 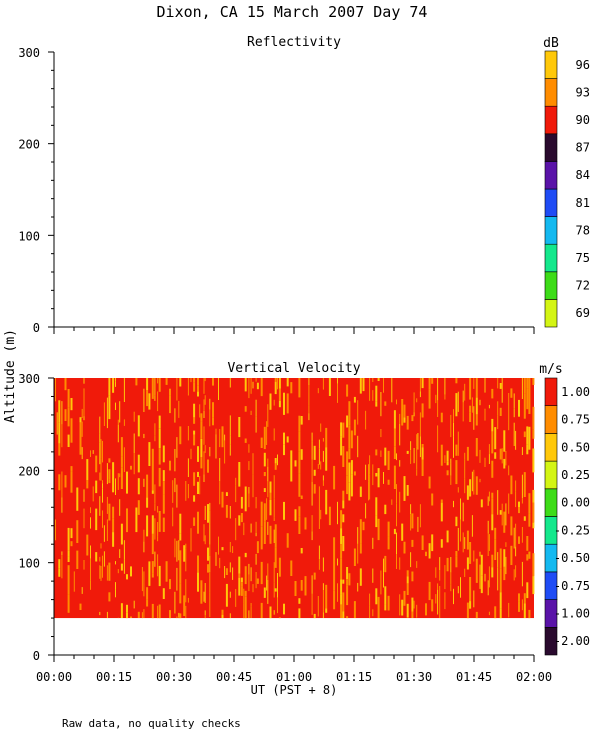 What do you see at coordinates (583, 148) in the screenshot?
I see `colorbar-tick-label: 87` at bounding box center [583, 148].